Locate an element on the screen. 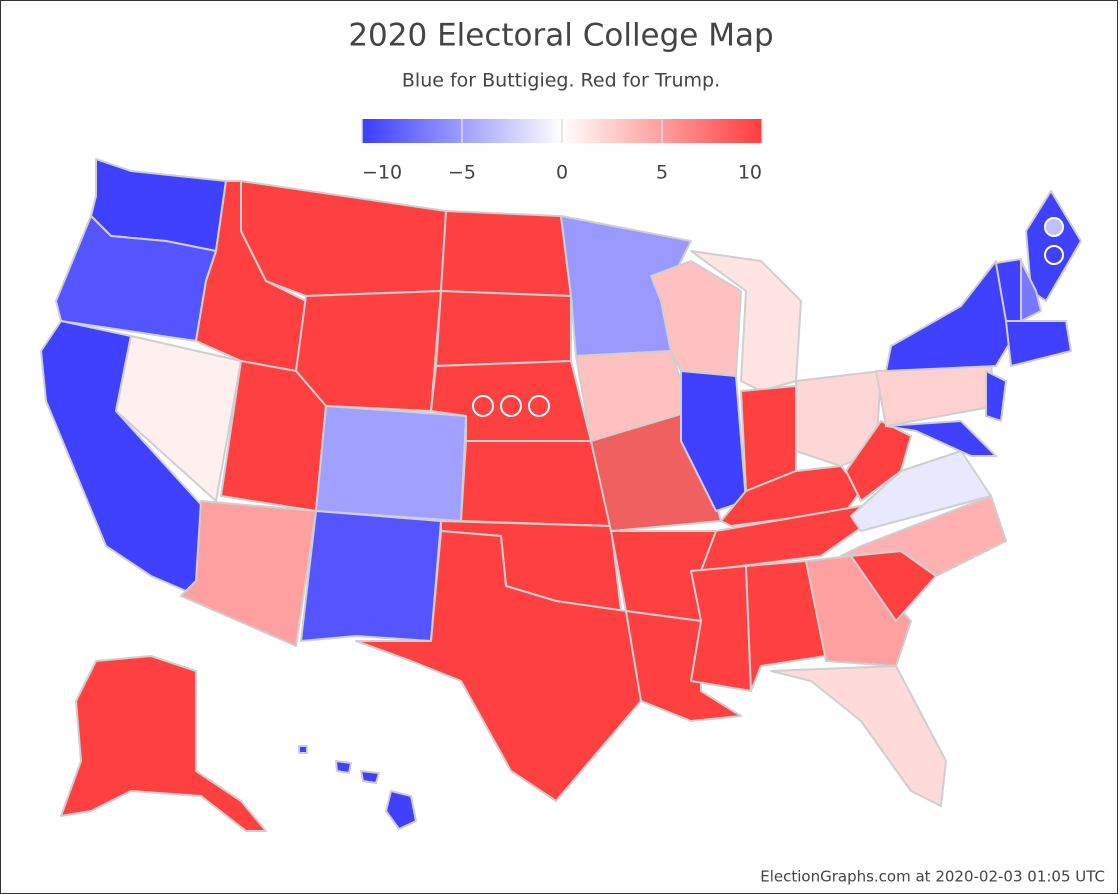 The width and height of the screenshot is (1120, 894). legend-tick-label: 10 is located at coordinates (750, 173).